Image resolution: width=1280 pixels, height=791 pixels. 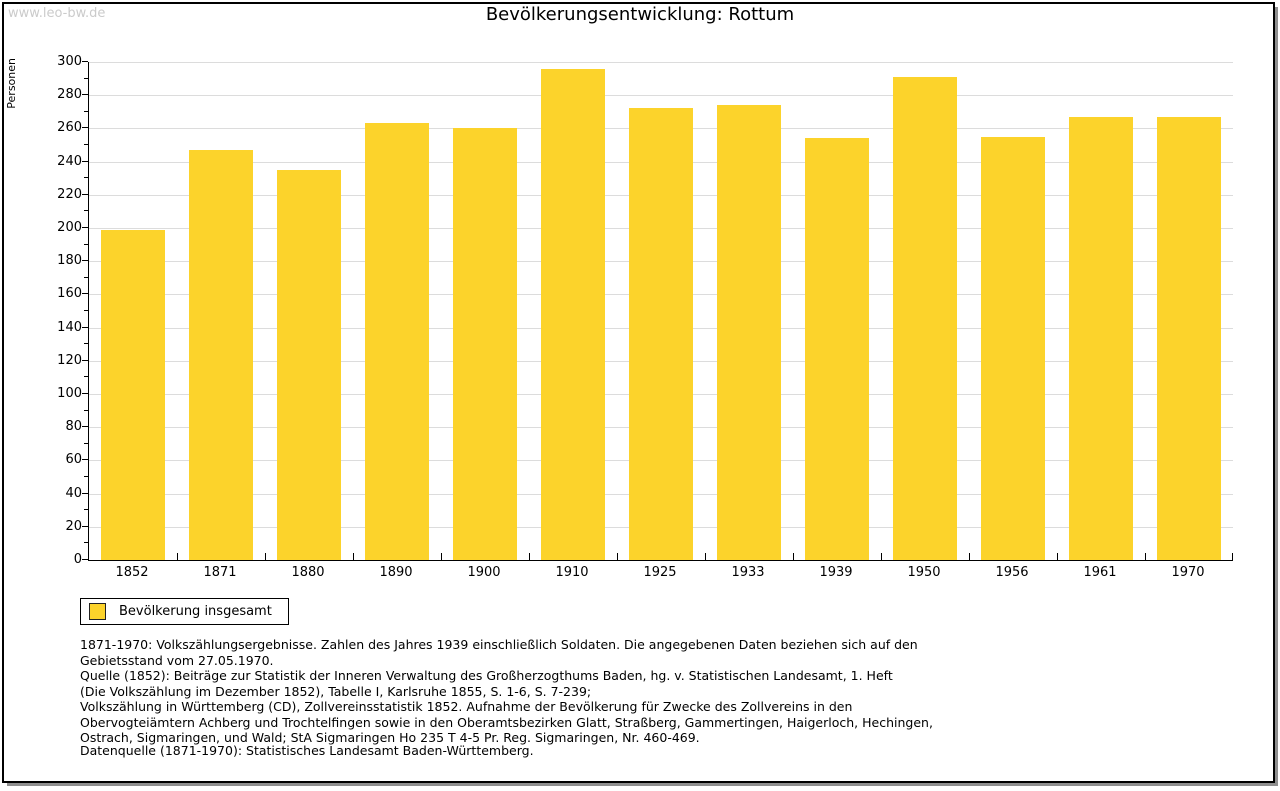 What do you see at coordinates (1189, 338) in the screenshot?
I see `bar-1970` at bounding box center [1189, 338].